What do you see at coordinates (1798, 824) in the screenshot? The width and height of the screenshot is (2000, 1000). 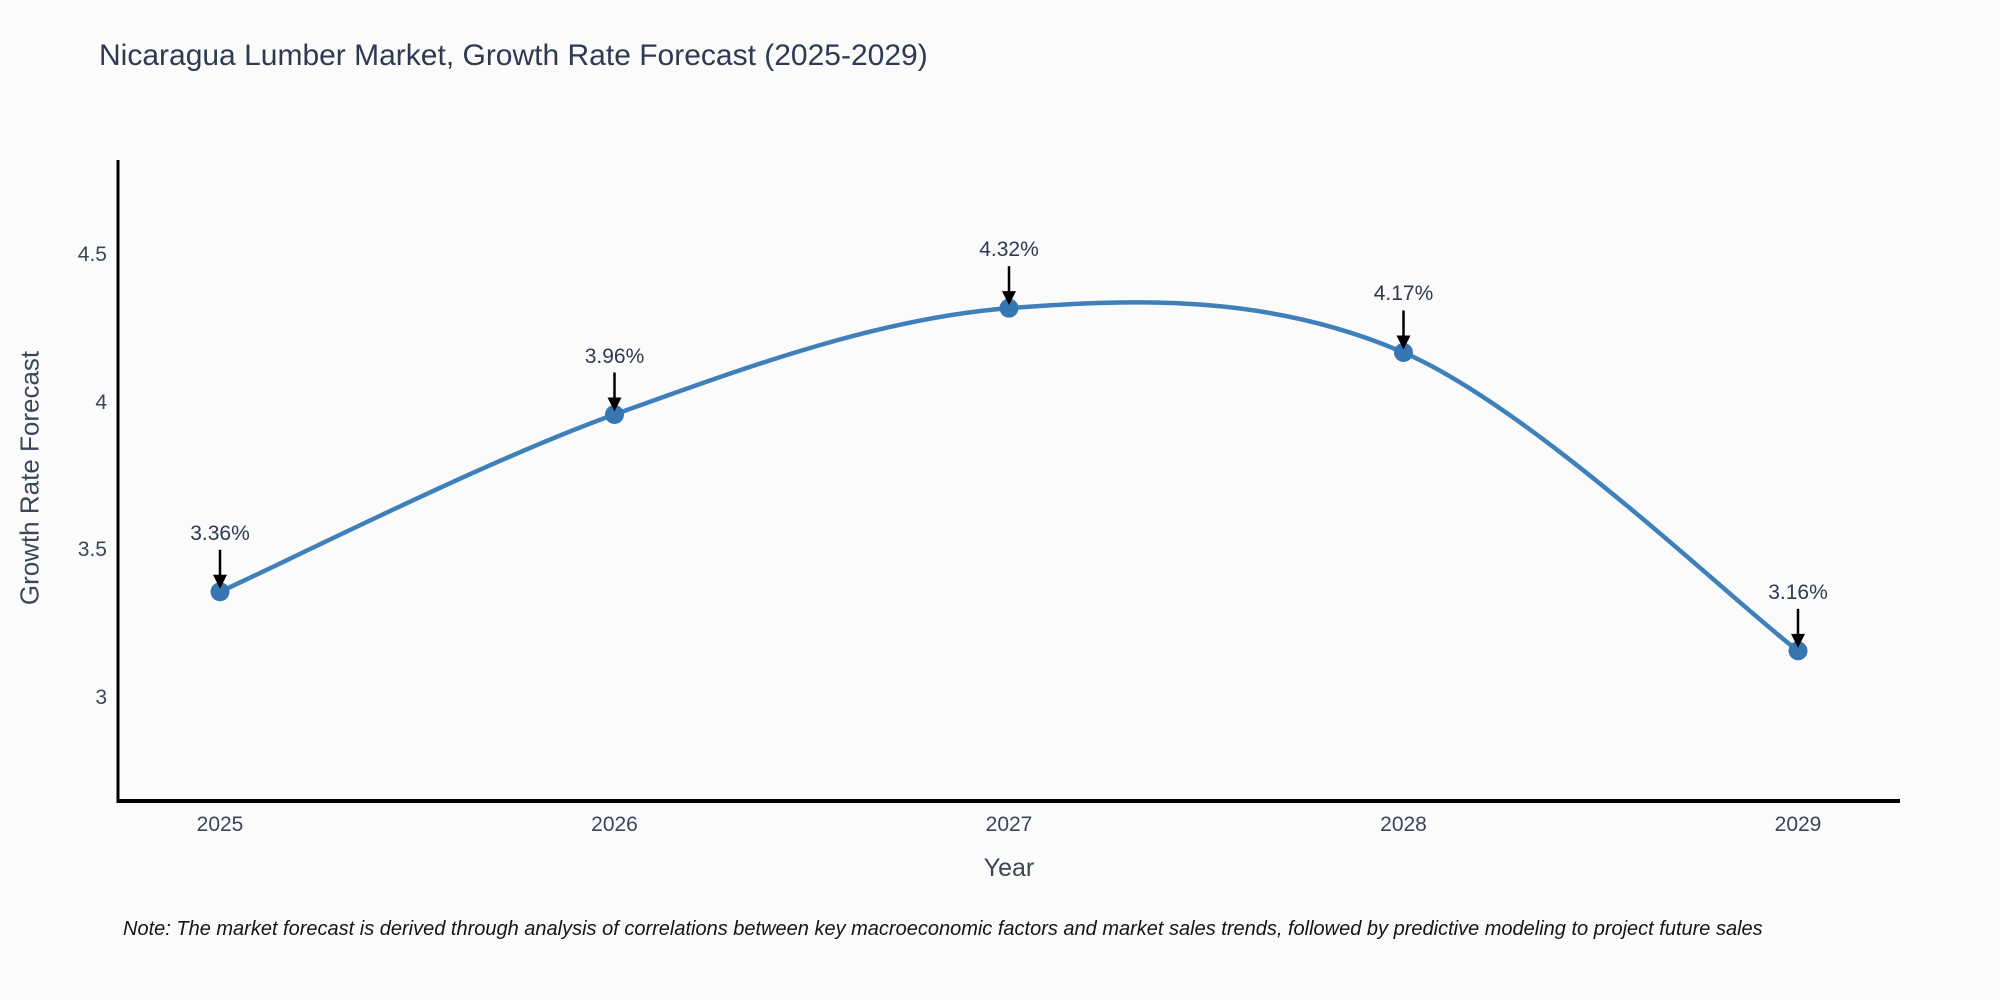 I see `x-tick-label: 2029` at bounding box center [1798, 824].